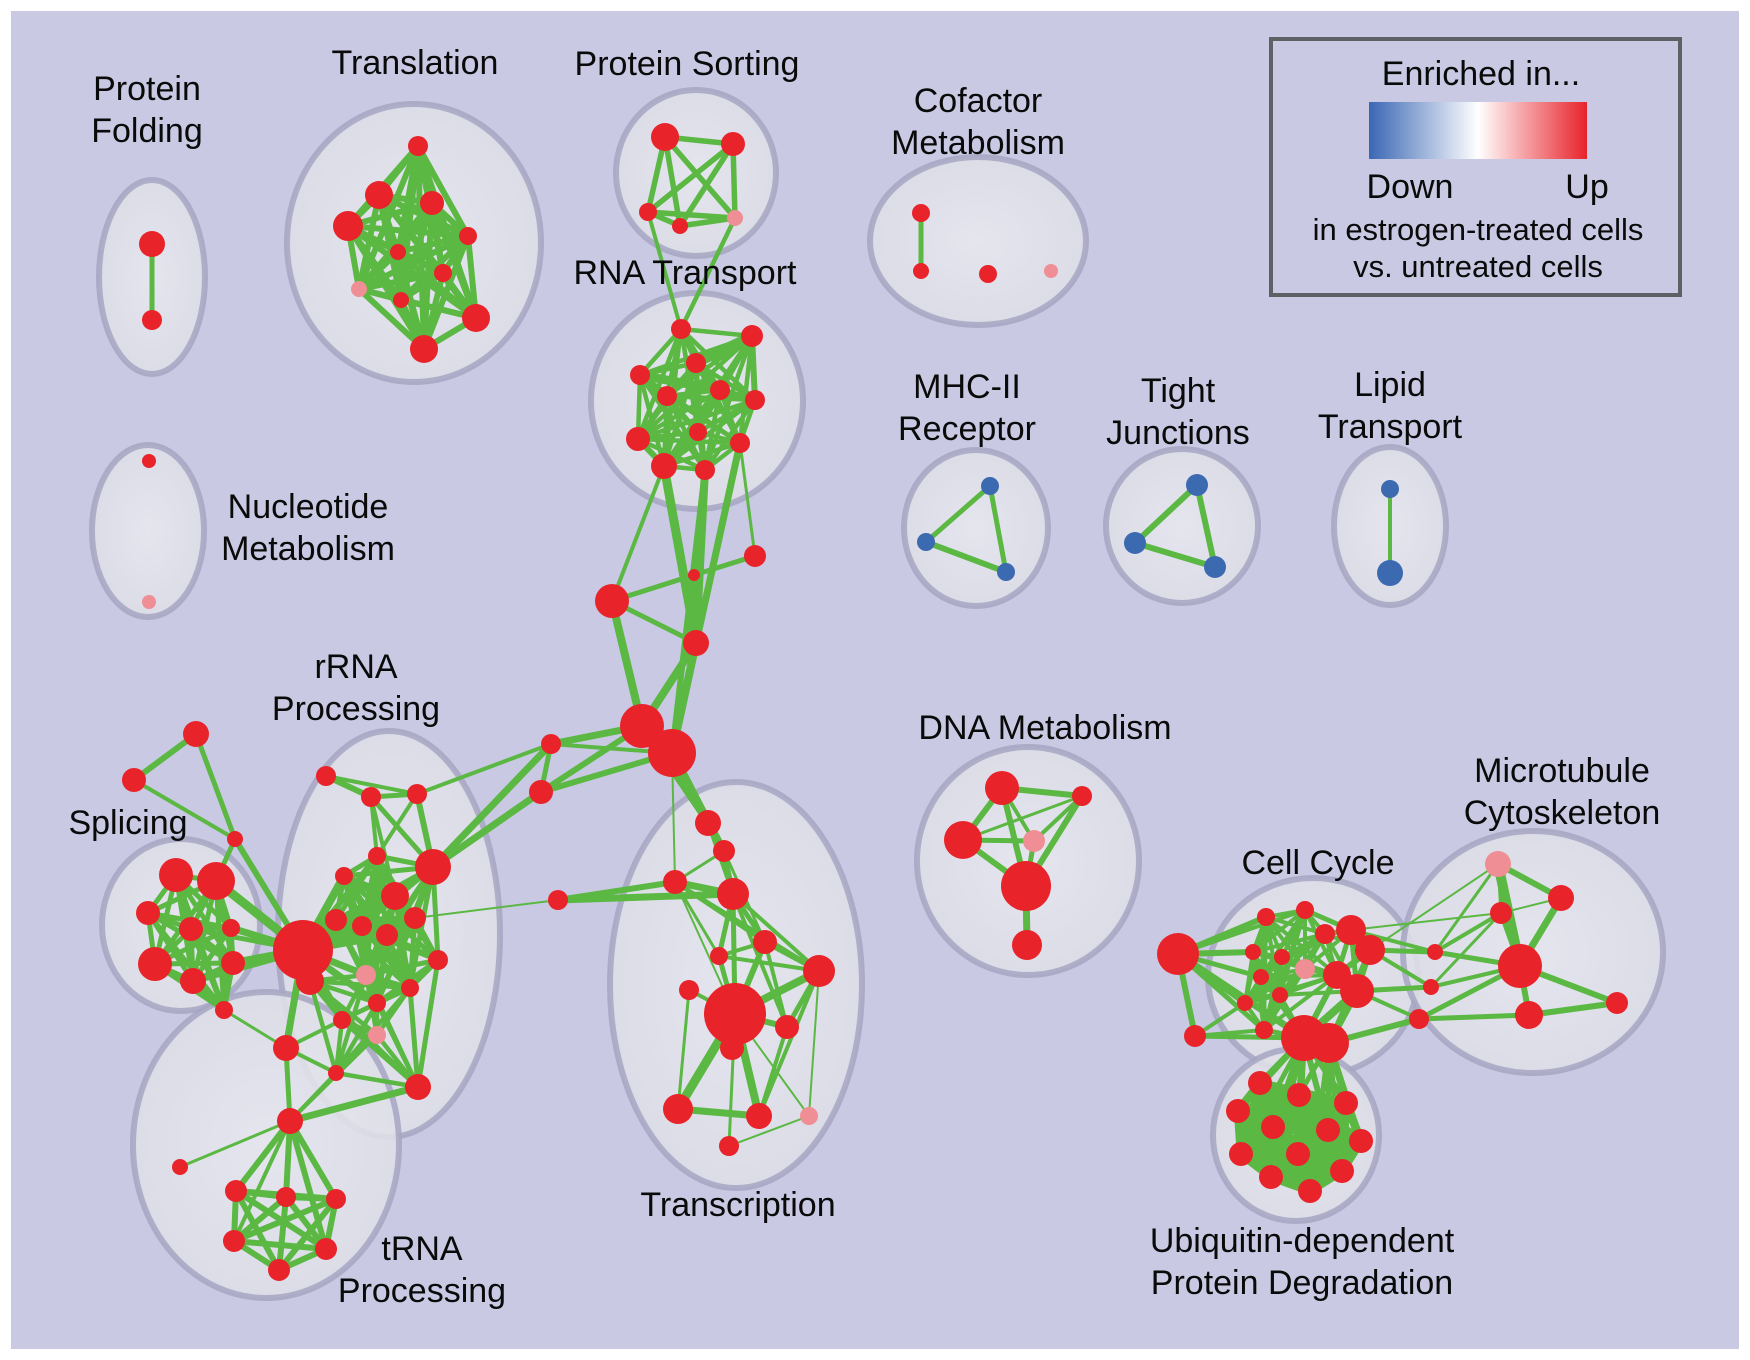  Describe the element at coordinates (642, 726) in the screenshot. I see `node-hub1` at that location.